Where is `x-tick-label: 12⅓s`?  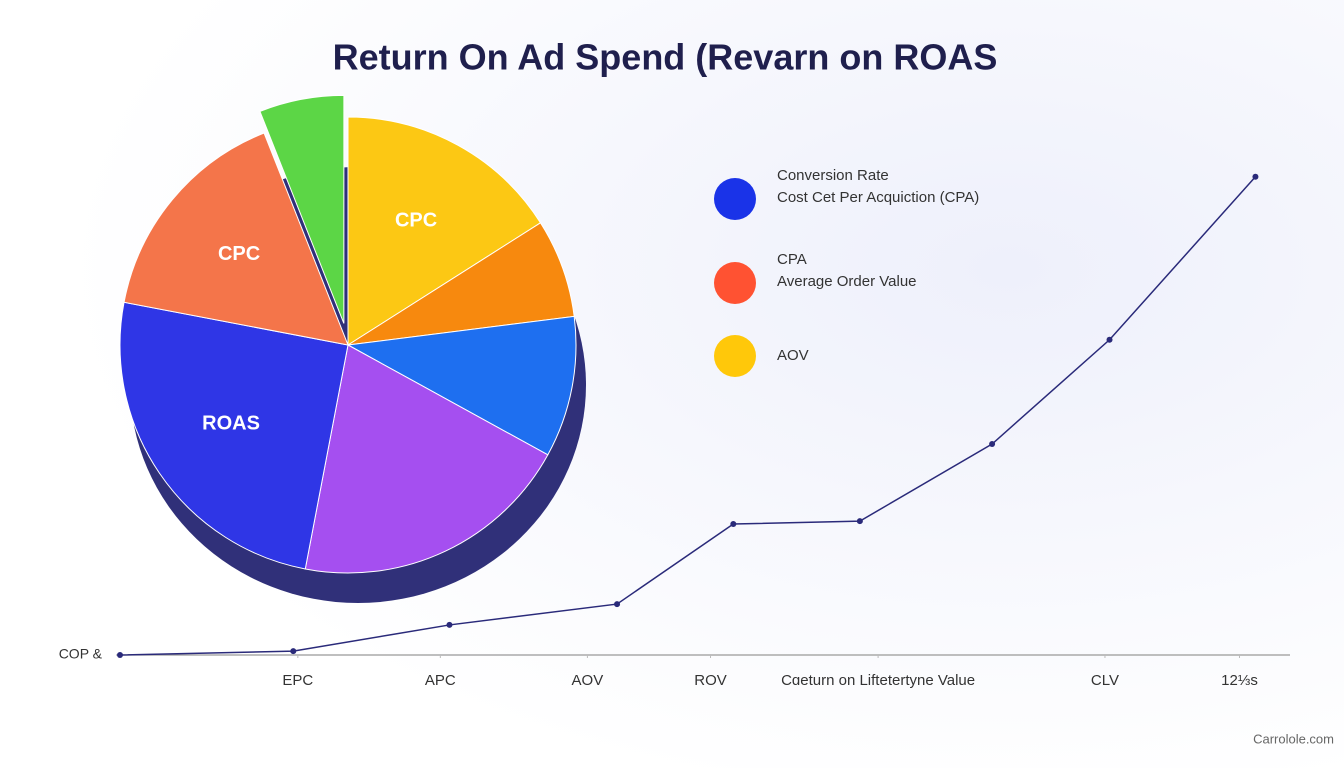 x-tick-label: 12⅓s is located at coordinates (1239, 680).